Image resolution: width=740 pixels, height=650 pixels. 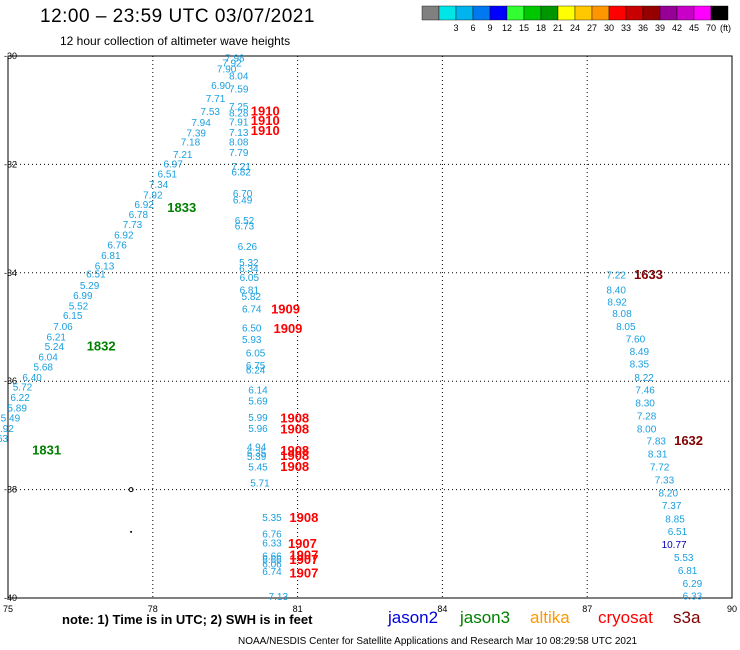 I want to click on wave-height-label: 6.92, so click(x=124, y=235).